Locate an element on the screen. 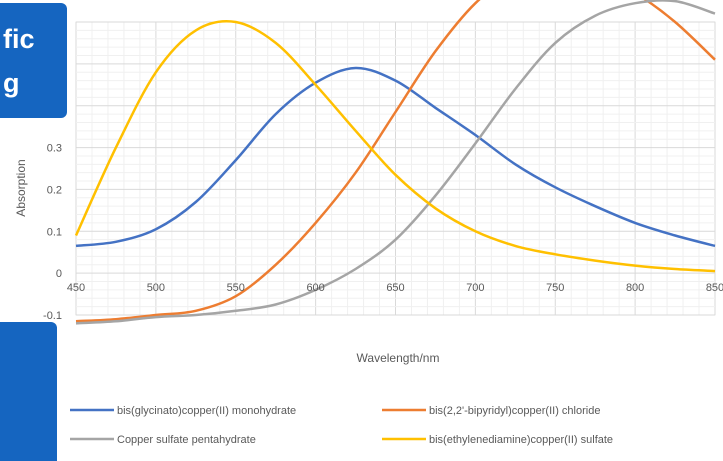 The width and height of the screenshot is (723, 461). banner-line-2: g is located at coordinates (11, 83).